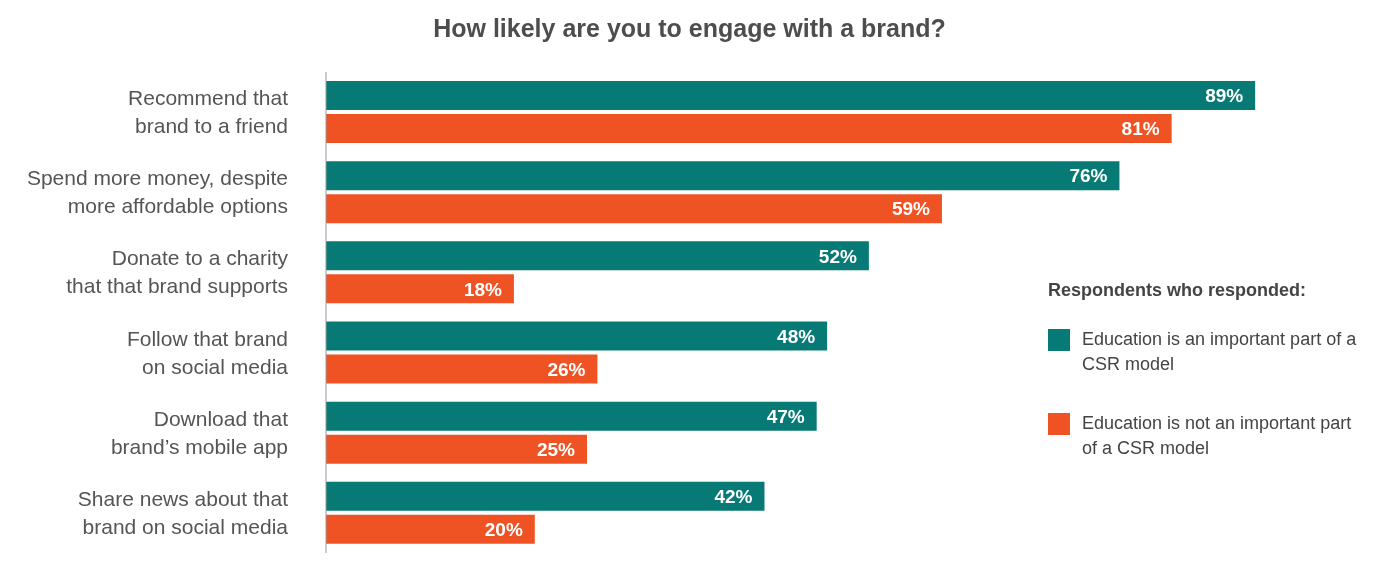  I want to click on legend-label: Education is an important part of a CSR model, so click(1220, 352).